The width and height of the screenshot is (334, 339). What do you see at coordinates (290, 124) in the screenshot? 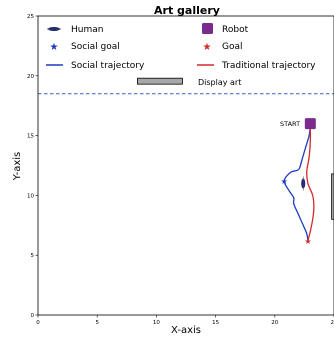
I see `start-label: START` at bounding box center [290, 124].